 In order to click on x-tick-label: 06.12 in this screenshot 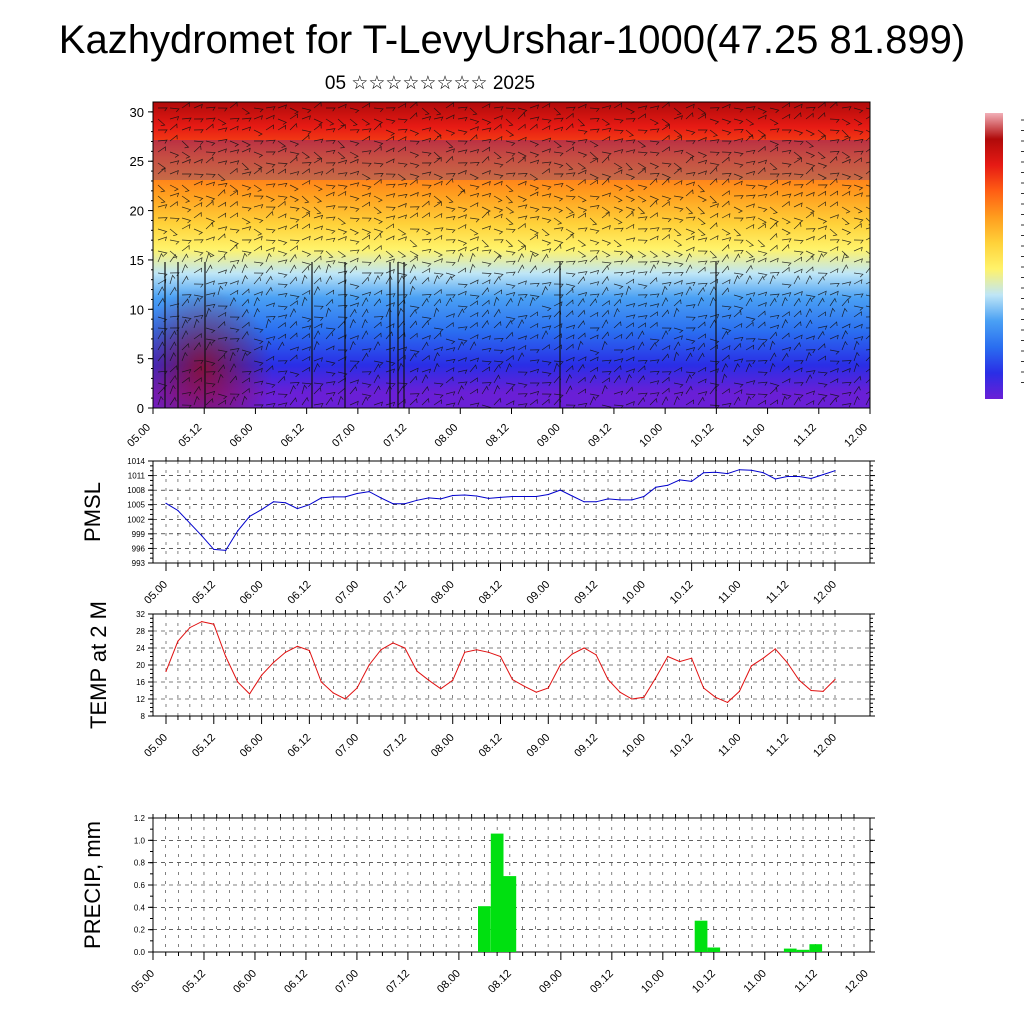, I will do `click(300, 746)`.